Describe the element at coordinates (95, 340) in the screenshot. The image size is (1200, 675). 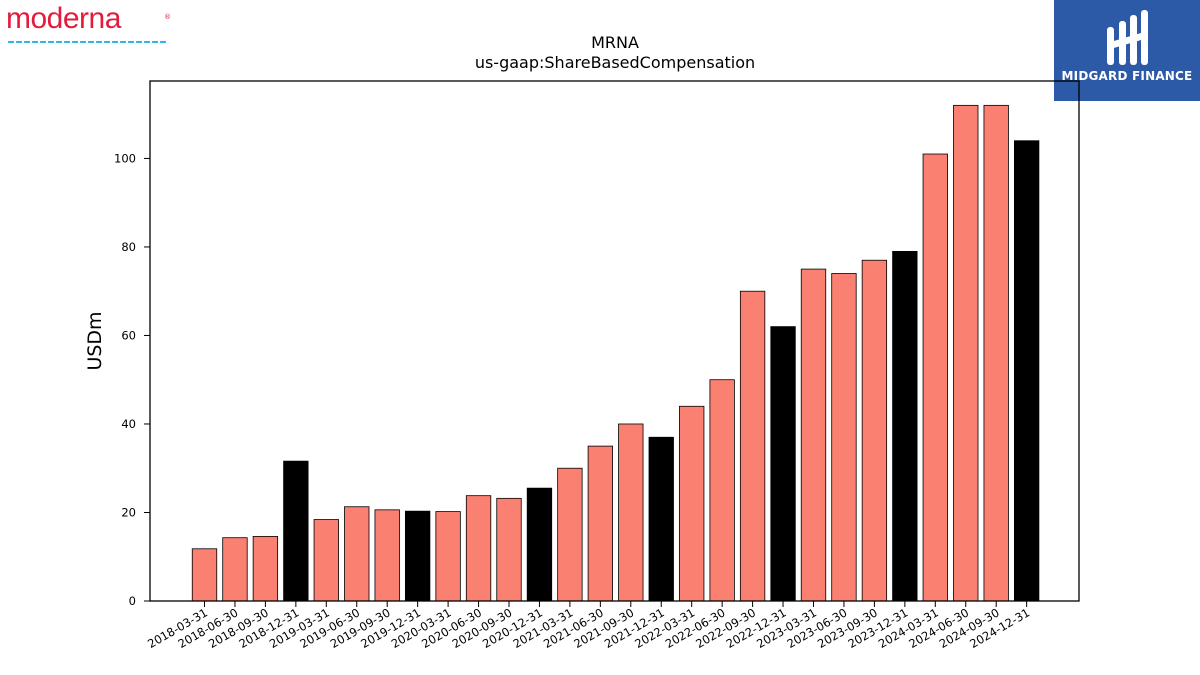
I see `y-axis-label: USDm` at that location.